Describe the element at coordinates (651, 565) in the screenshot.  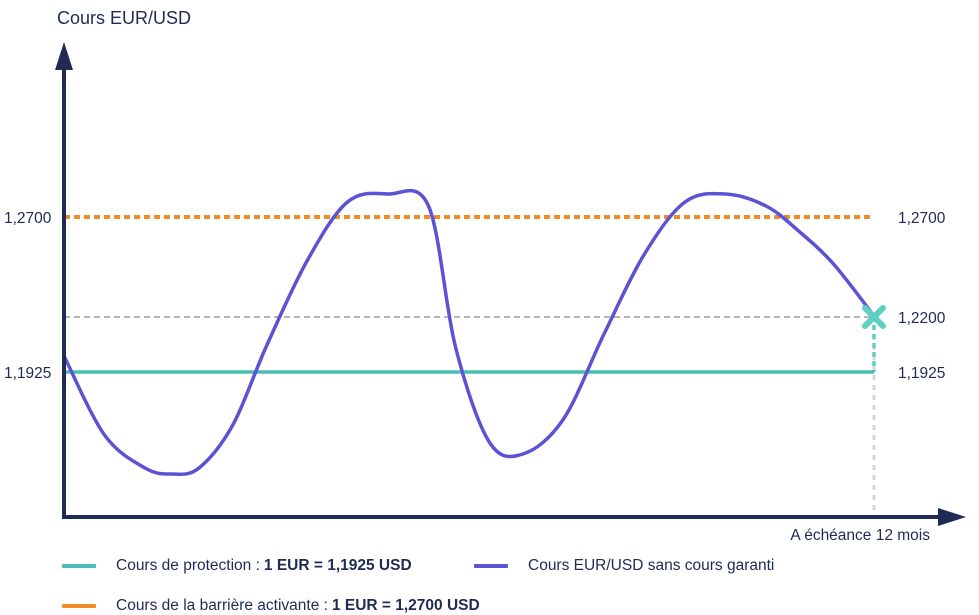
I see `legend-label-spot: Cours EUR/USD sans cours garanti` at that location.